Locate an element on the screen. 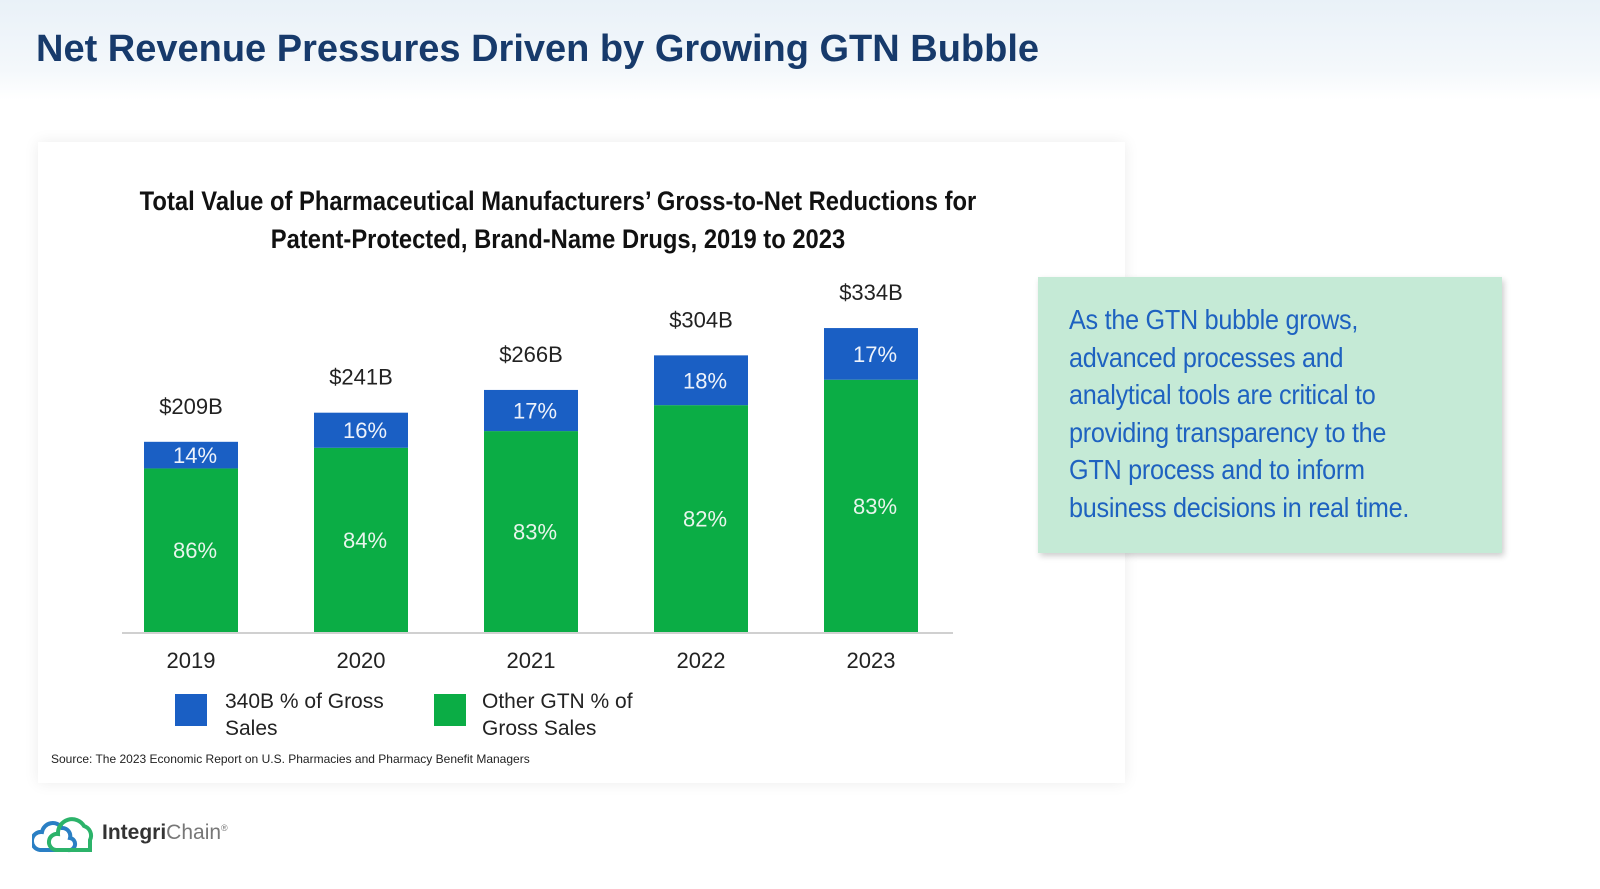 The width and height of the screenshot is (1600, 889). x-tick-label: 2022 is located at coordinates (701, 660).